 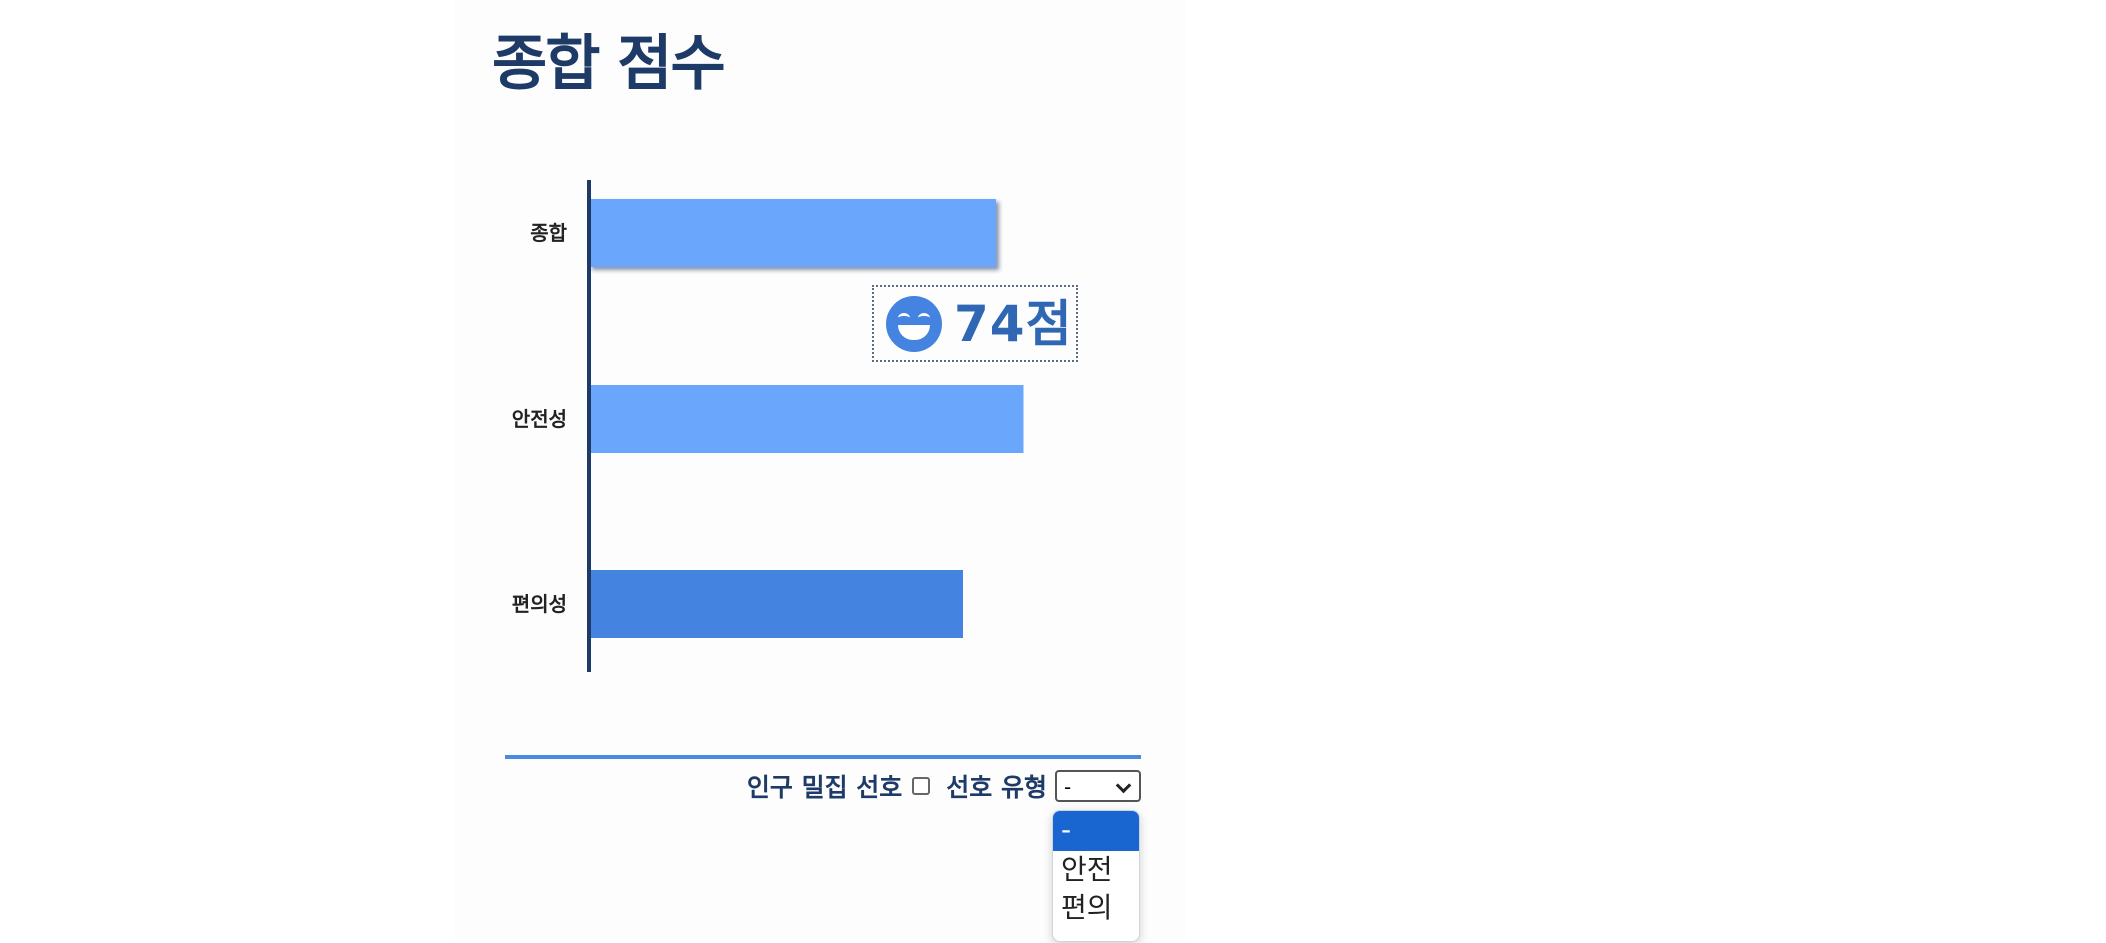 What do you see at coordinates (539, 604) in the screenshot?
I see `category-label: 편의성` at bounding box center [539, 604].